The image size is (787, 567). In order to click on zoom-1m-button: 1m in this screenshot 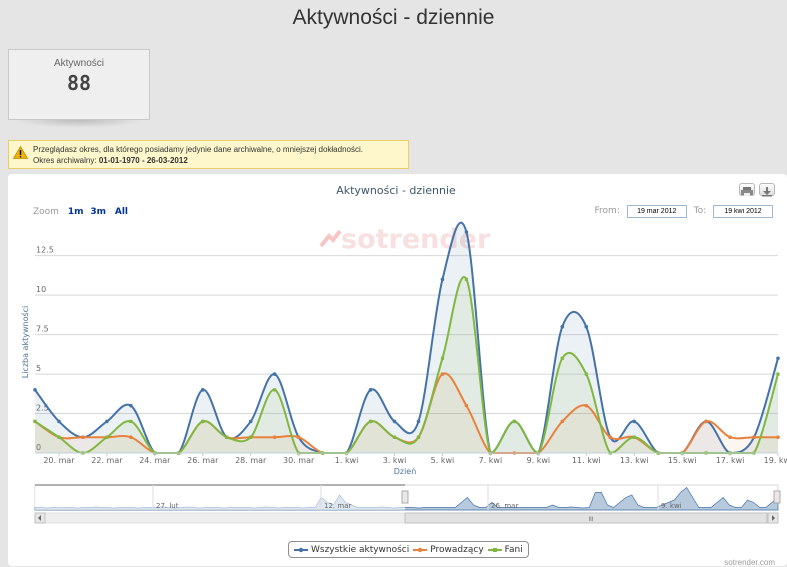, I will do `click(75, 212)`.